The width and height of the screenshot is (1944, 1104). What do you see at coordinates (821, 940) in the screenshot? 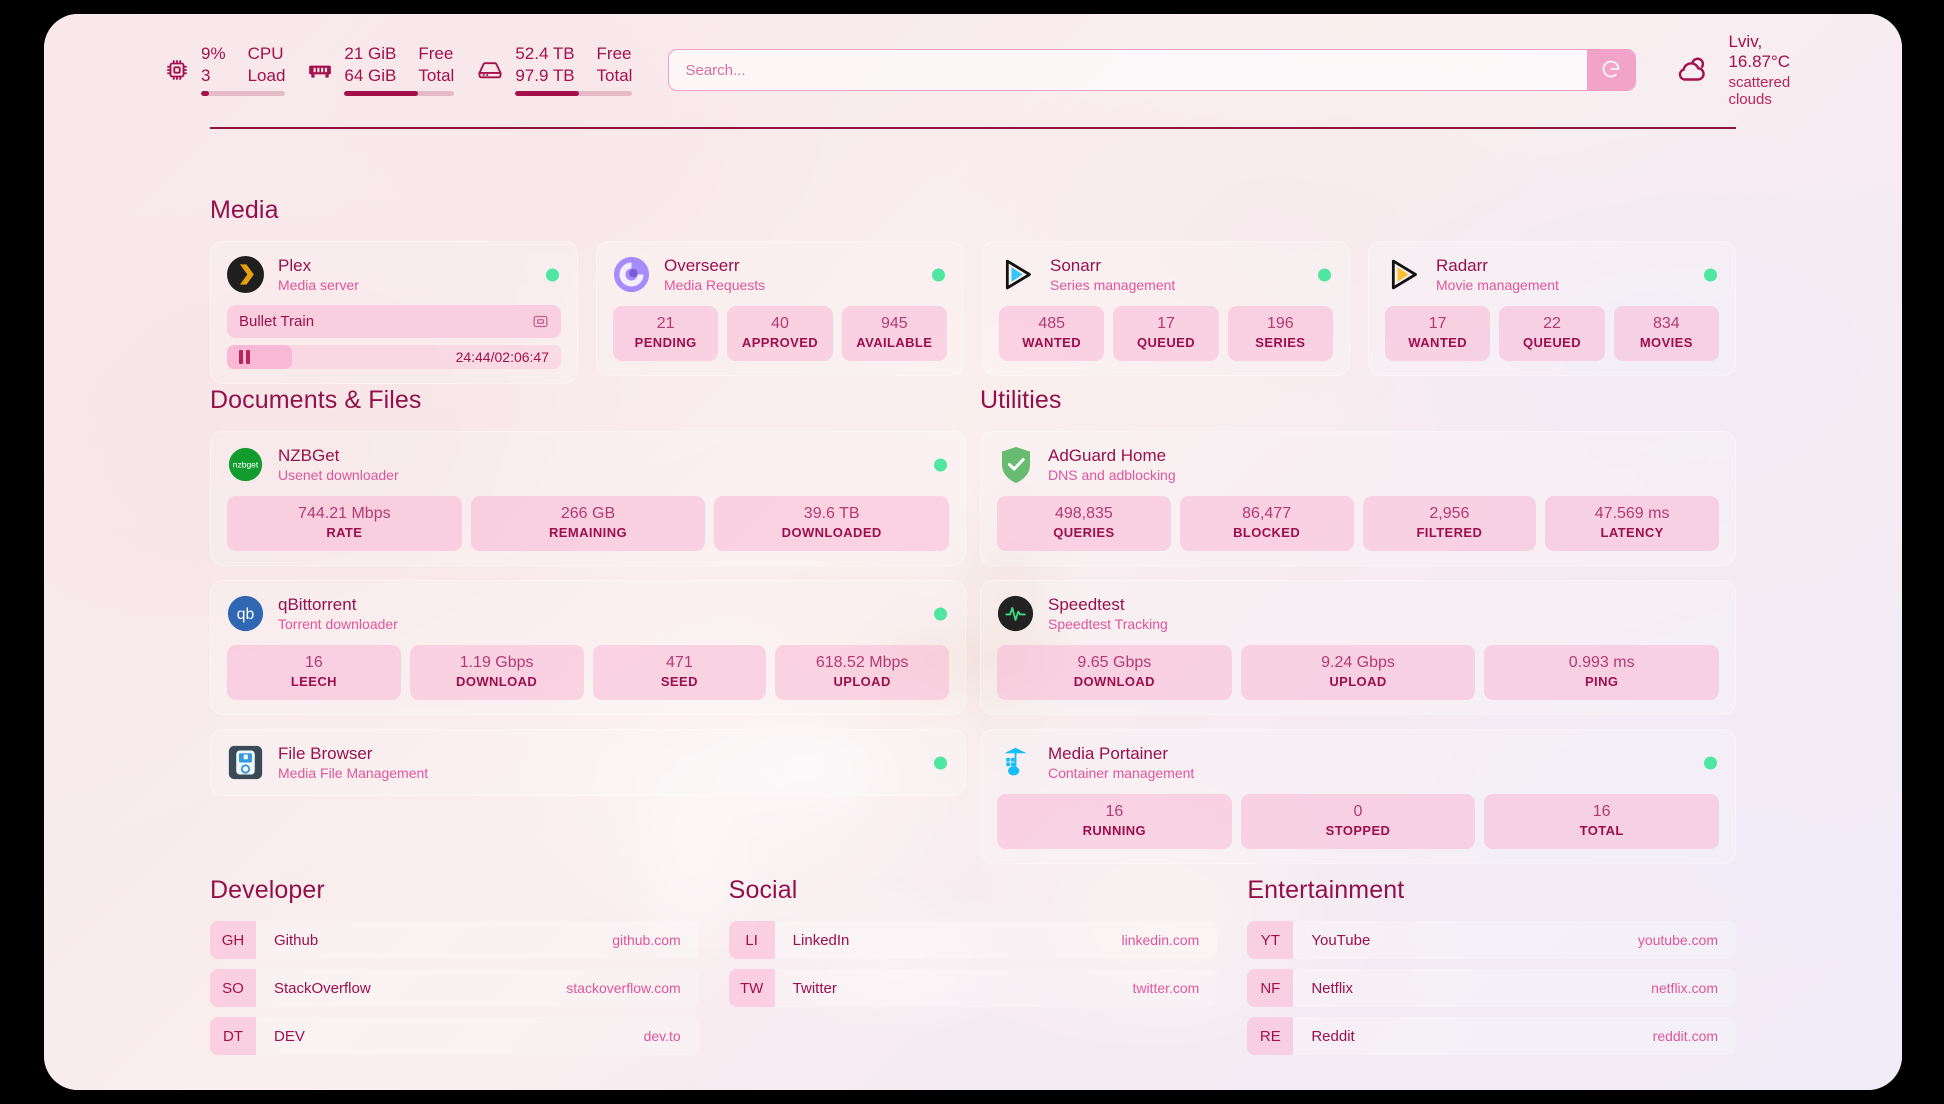
I see `bookmark-name: LinkedIn` at bounding box center [821, 940].